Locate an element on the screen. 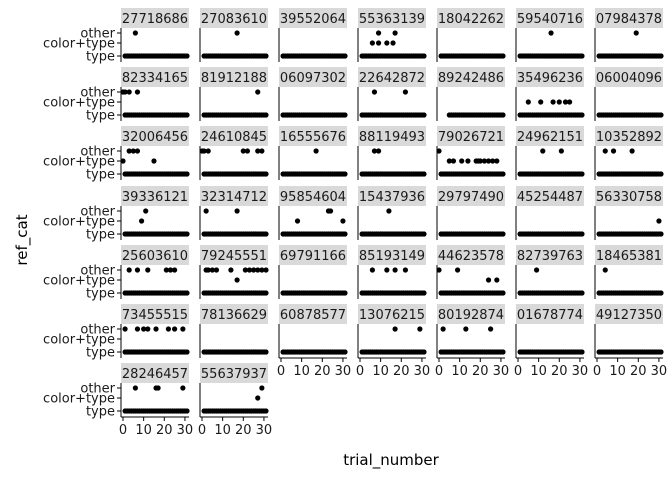  facet-strip-label: 79245551 is located at coordinates (234, 256).